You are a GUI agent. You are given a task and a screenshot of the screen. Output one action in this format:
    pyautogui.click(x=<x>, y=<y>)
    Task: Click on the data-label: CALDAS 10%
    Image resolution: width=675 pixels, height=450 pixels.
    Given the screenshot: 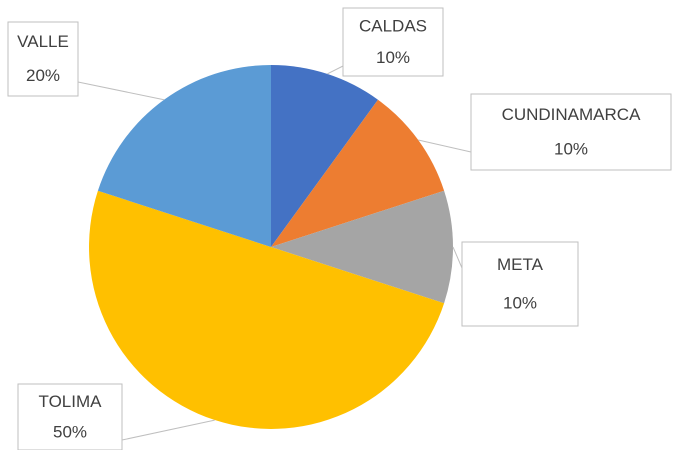 What is the action you would take?
    pyautogui.click(x=393, y=42)
    